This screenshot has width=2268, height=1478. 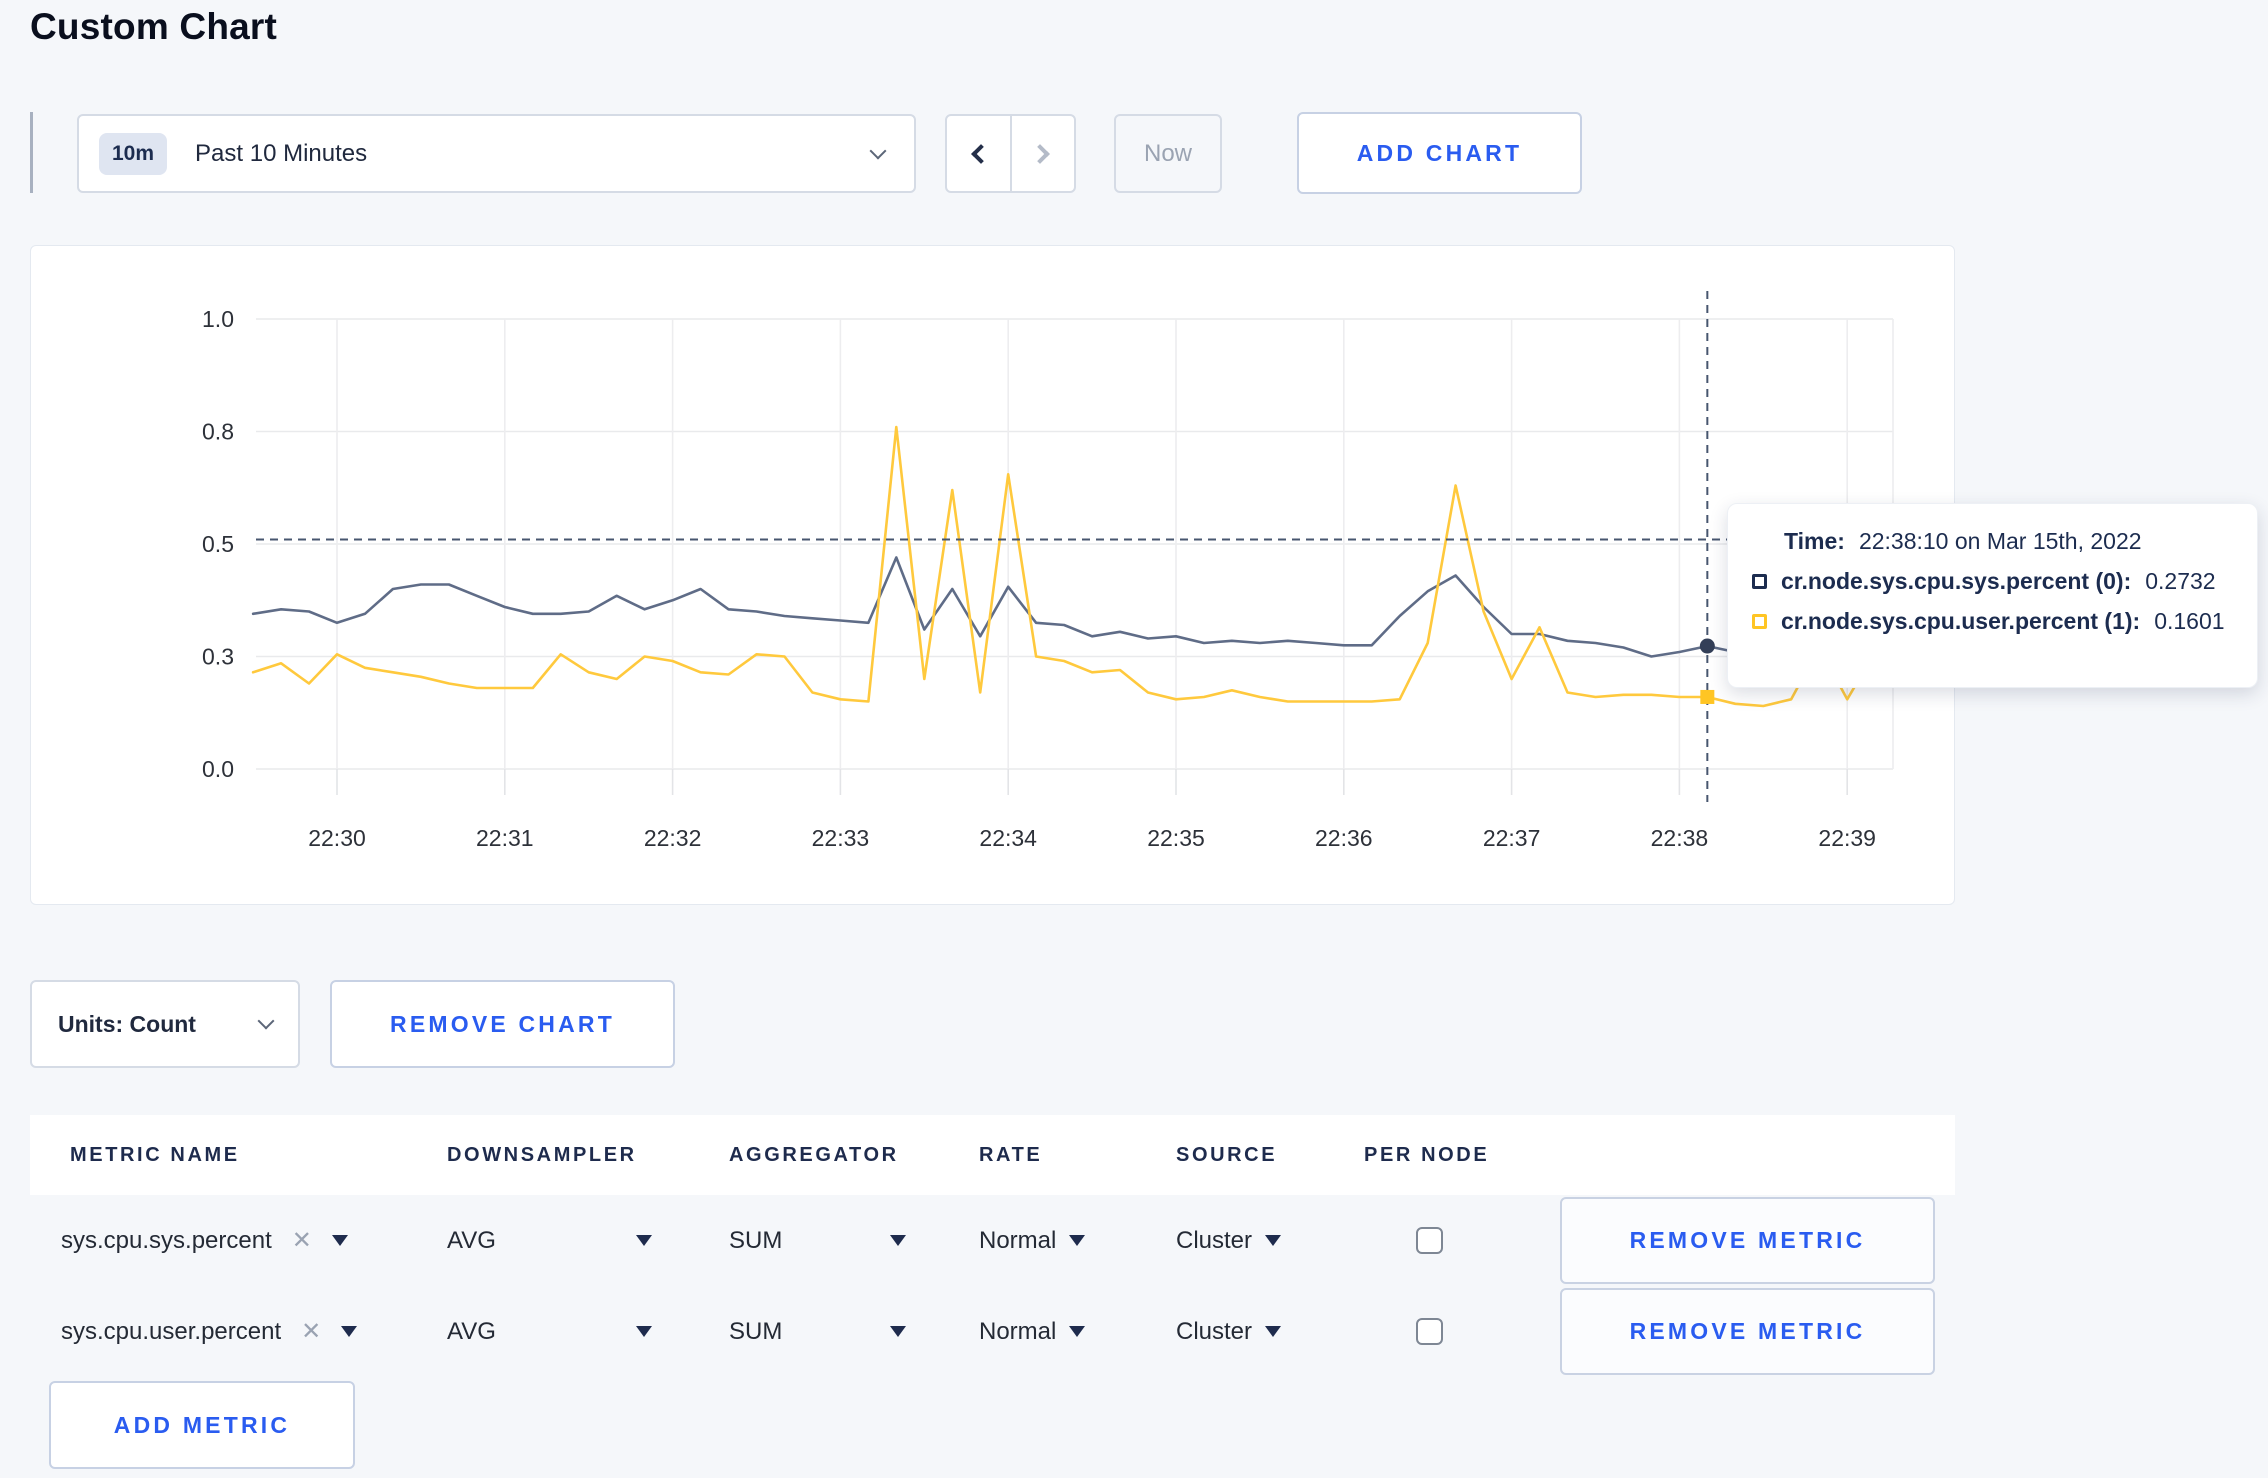 I want to click on time-range-dropdown: 10m Past 10 Minutes, so click(x=496, y=153).